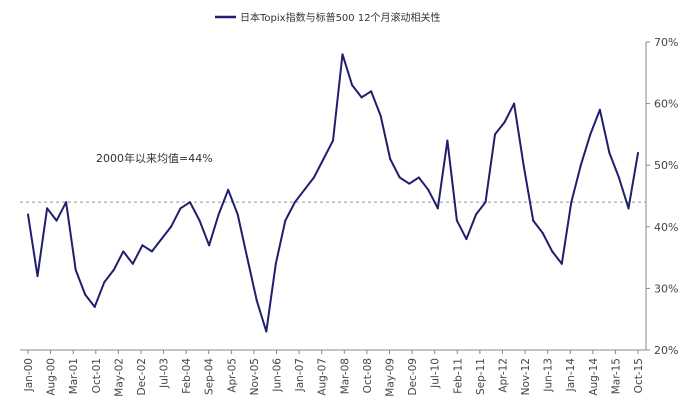 Image resolution: width=692 pixels, height=414 pixels. Describe the element at coordinates (666, 350) in the screenshot. I see `y-tick-label: 20%` at that location.